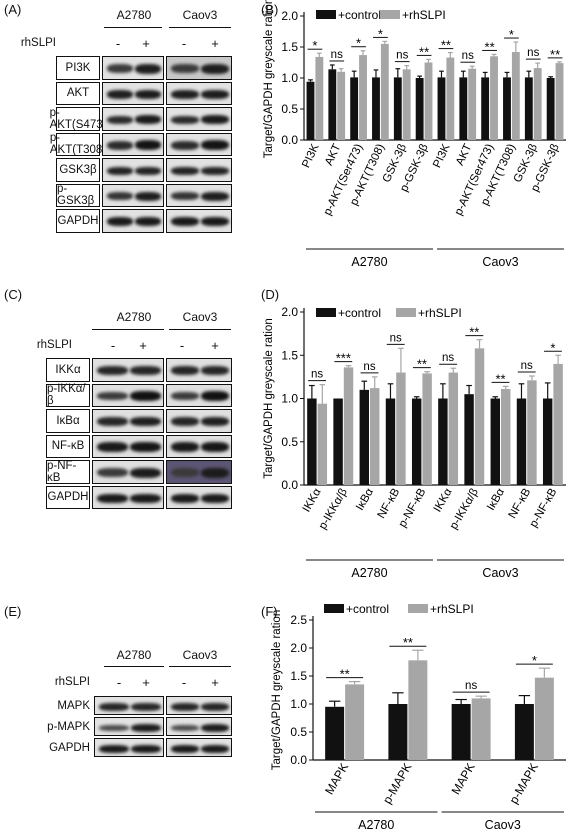 The height and width of the screenshot is (833, 571). What do you see at coordinates (298, 732) in the screenshot?
I see `y-tick-label: 0.5` at bounding box center [298, 732].